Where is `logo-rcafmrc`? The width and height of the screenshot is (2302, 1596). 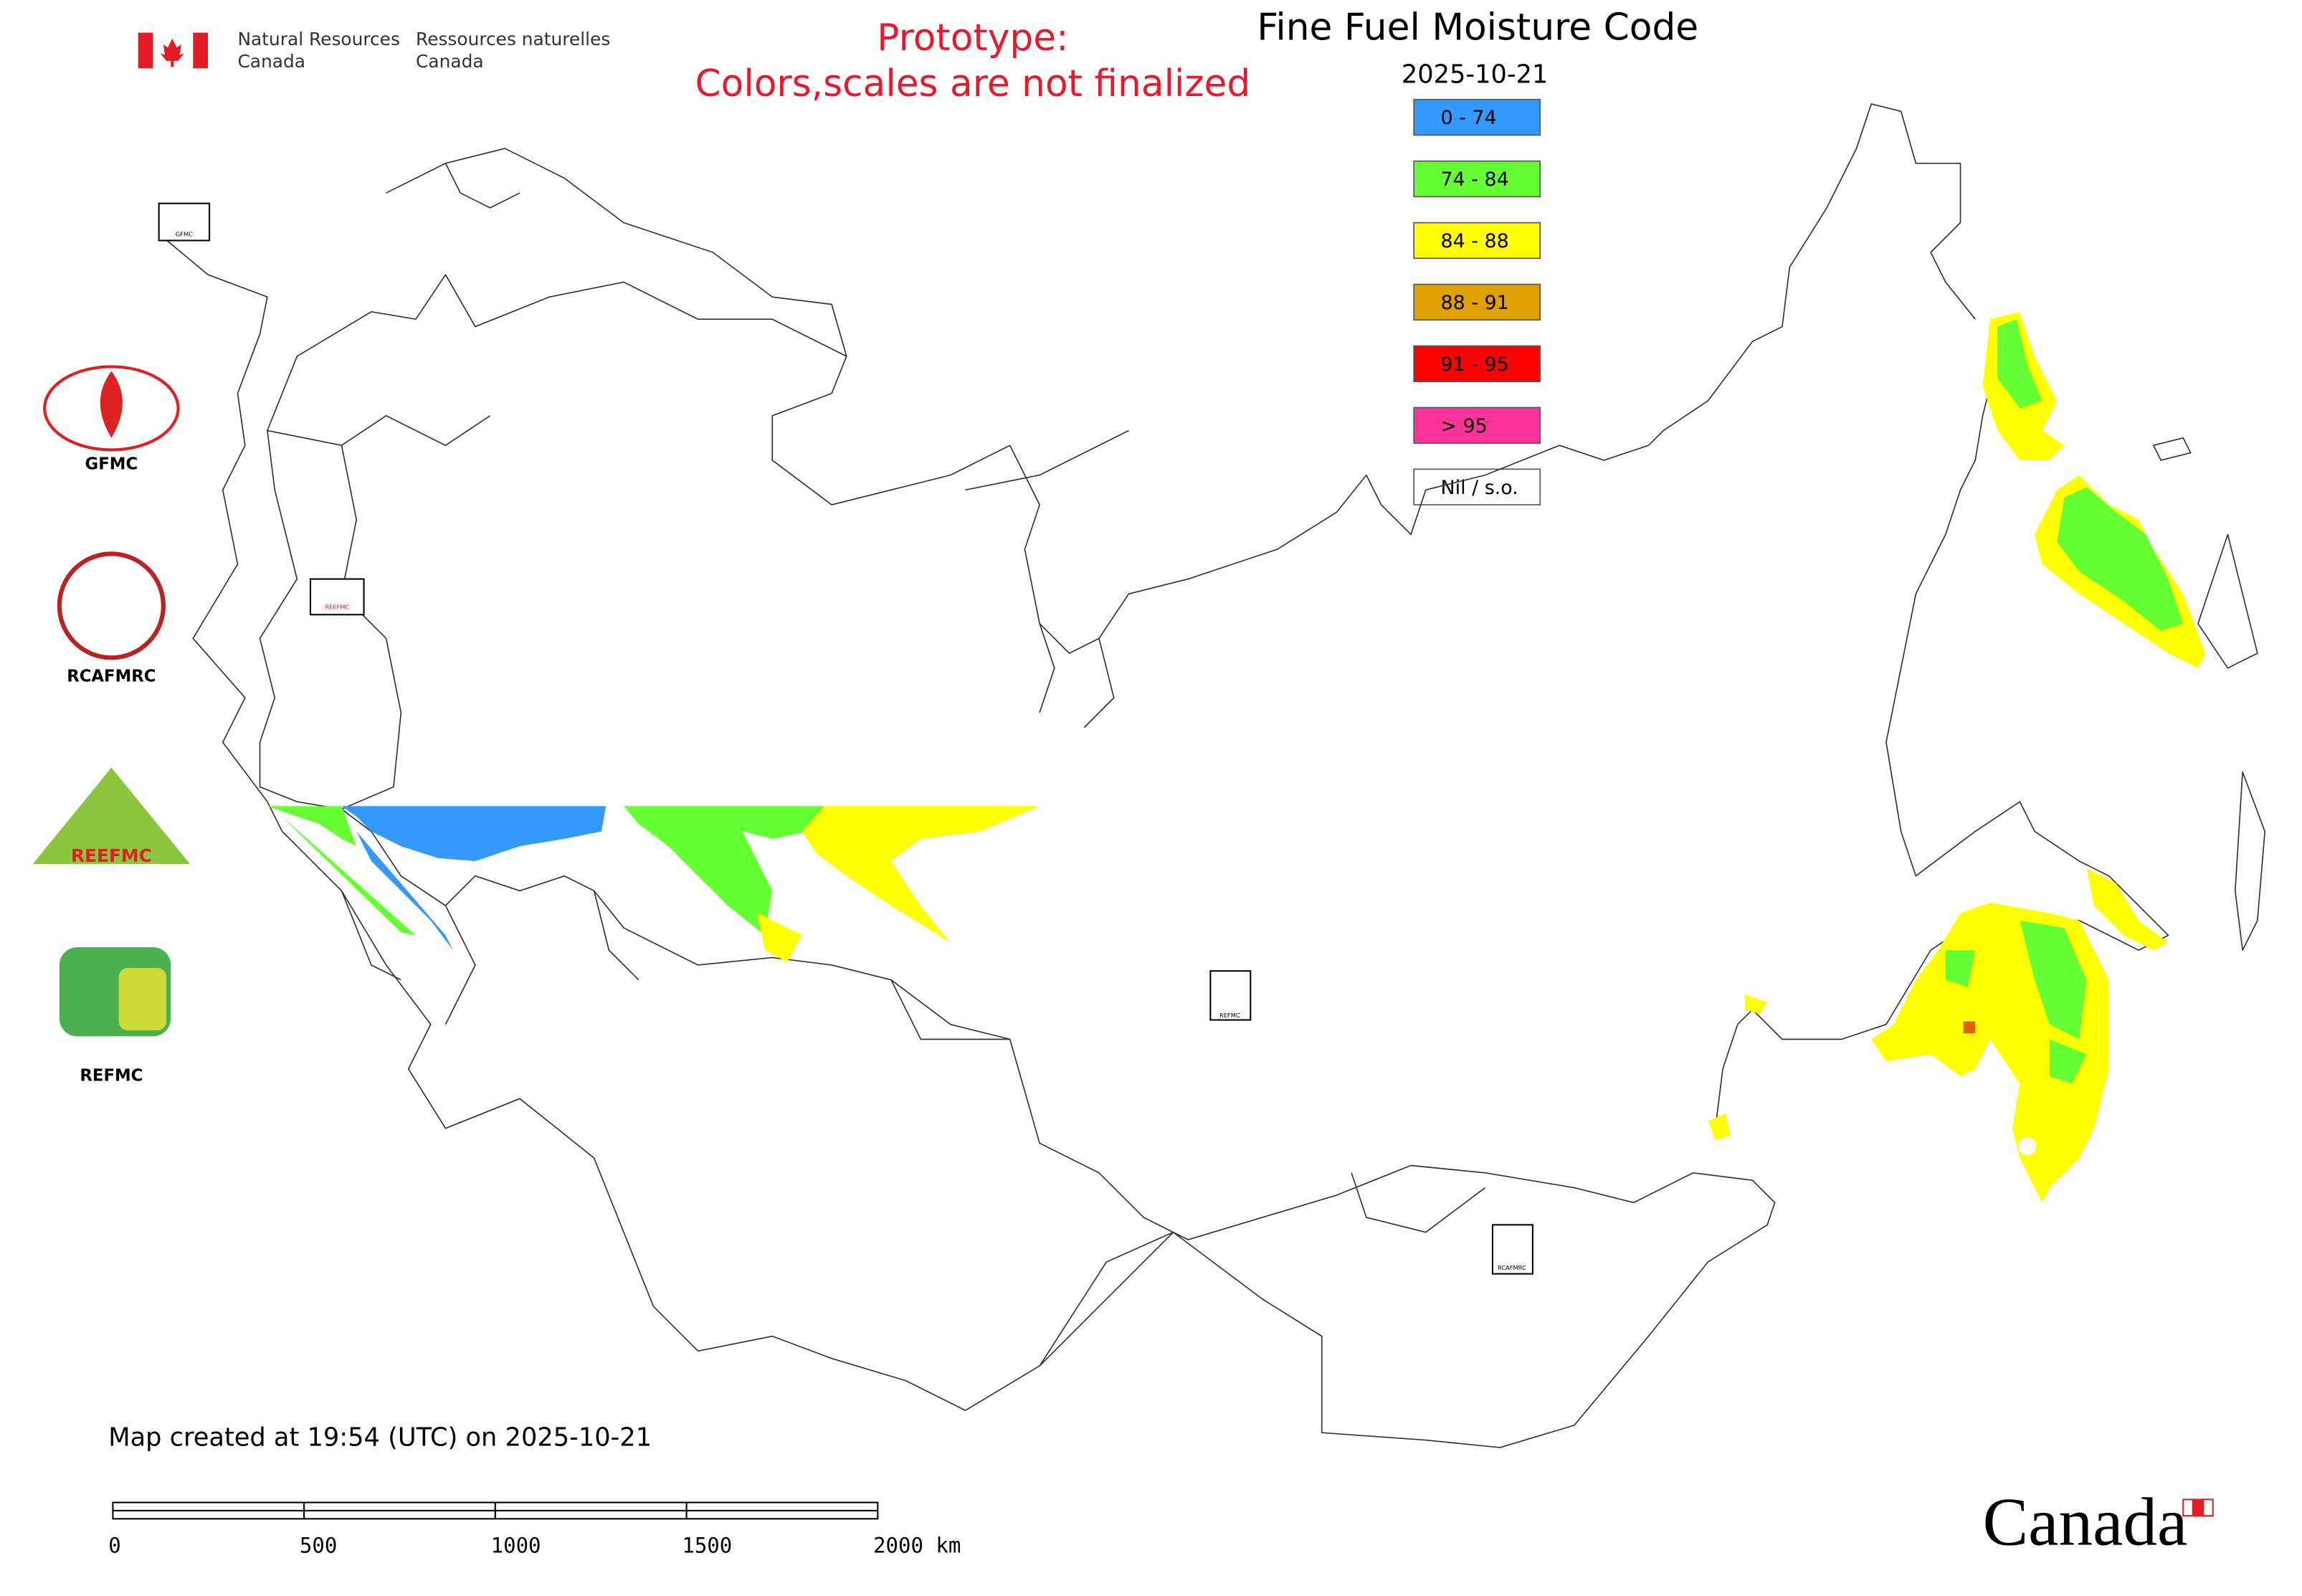 logo-rcafmrc is located at coordinates (112, 605).